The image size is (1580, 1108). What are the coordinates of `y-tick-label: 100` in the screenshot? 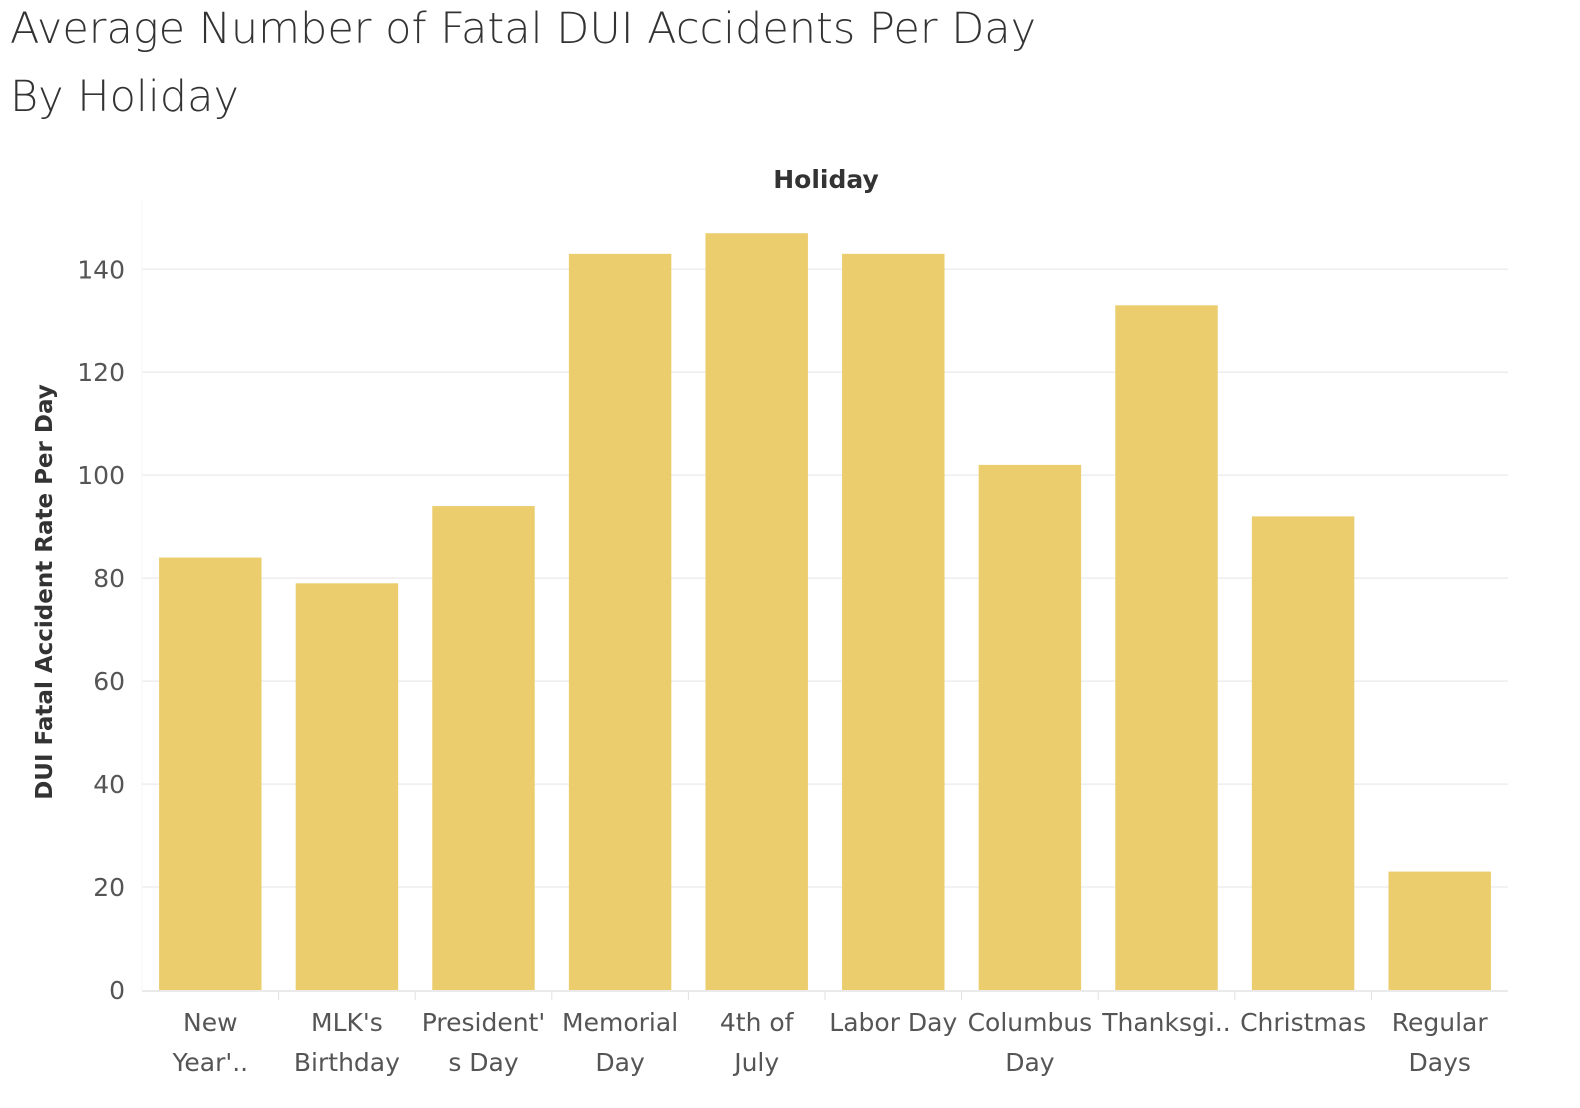 It's located at (101, 475).